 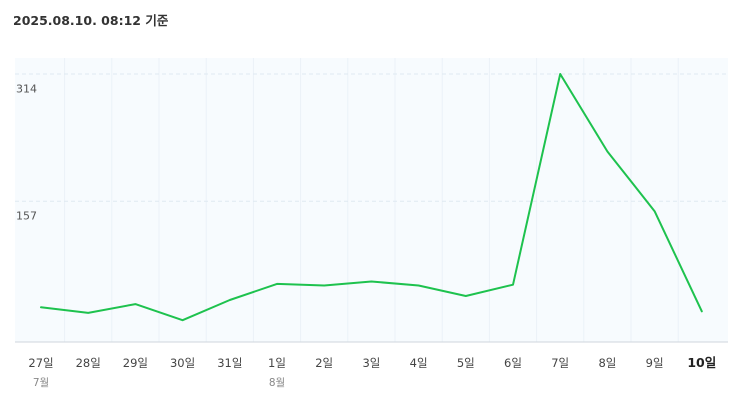 What do you see at coordinates (41, 383) in the screenshot?
I see `month-label: 7월` at bounding box center [41, 383].